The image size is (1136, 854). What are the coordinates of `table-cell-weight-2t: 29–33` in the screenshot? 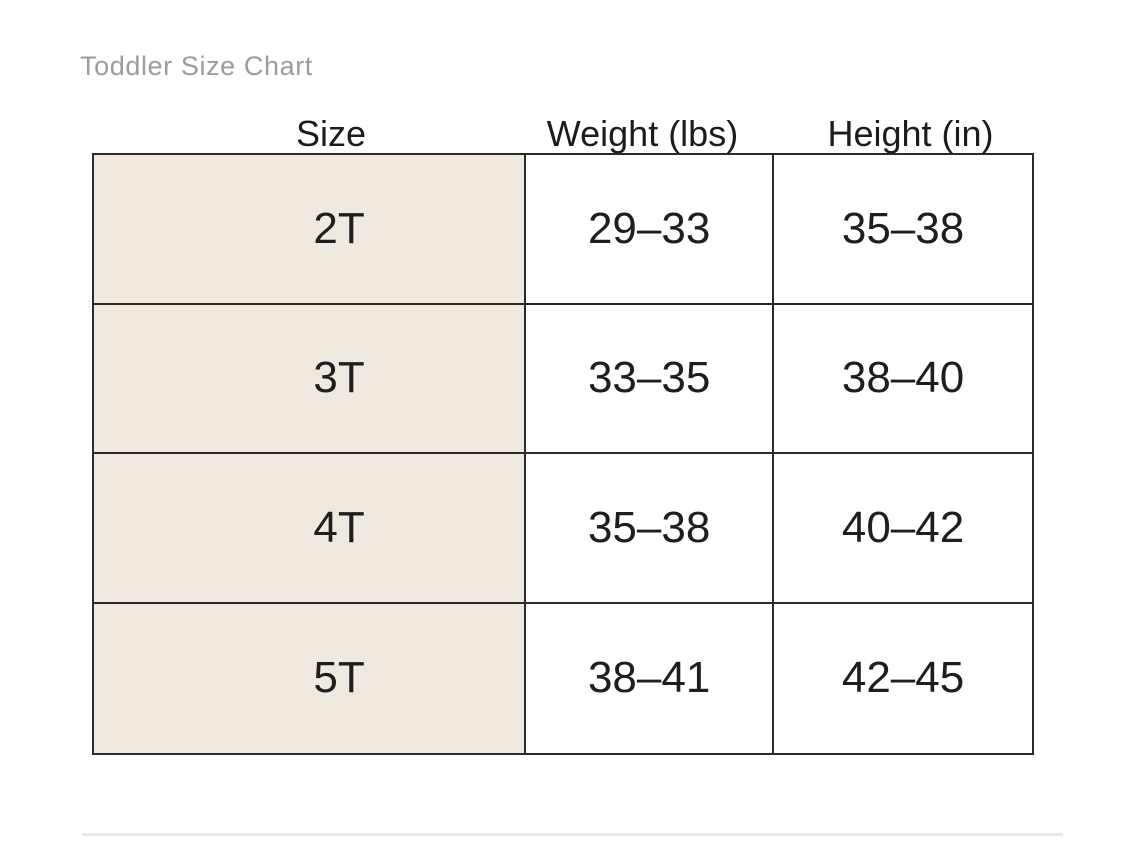 It's located at (650, 230).